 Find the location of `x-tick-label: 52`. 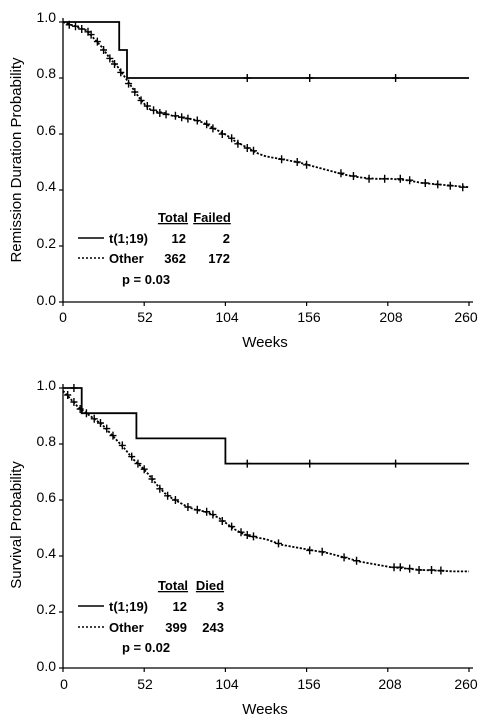

x-tick-label: 52 is located at coordinates (145, 317).